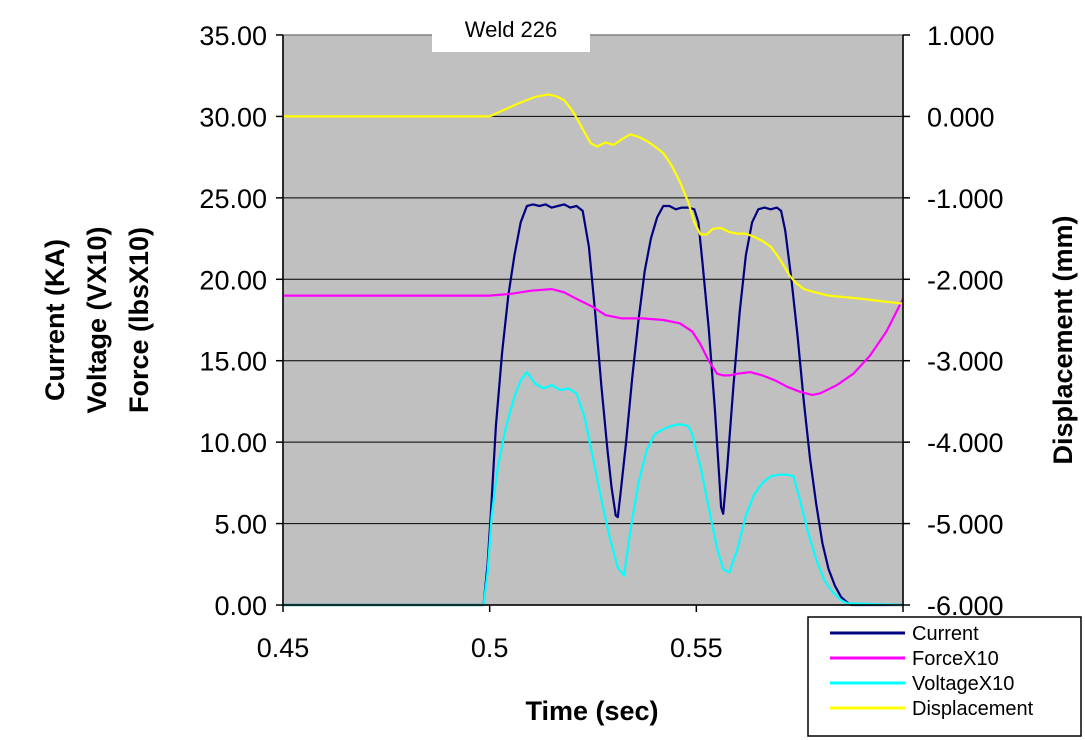 The image size is (1085, 740). Describe the element at coordinates (965, 280) in the screenshot. I see `right-tick-label: -2.000` at that location.